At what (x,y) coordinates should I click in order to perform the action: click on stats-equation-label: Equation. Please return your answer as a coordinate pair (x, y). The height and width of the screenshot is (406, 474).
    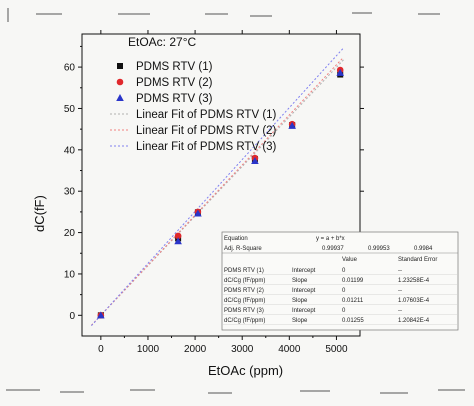
    Looking at the image, I should click on (236, 239).